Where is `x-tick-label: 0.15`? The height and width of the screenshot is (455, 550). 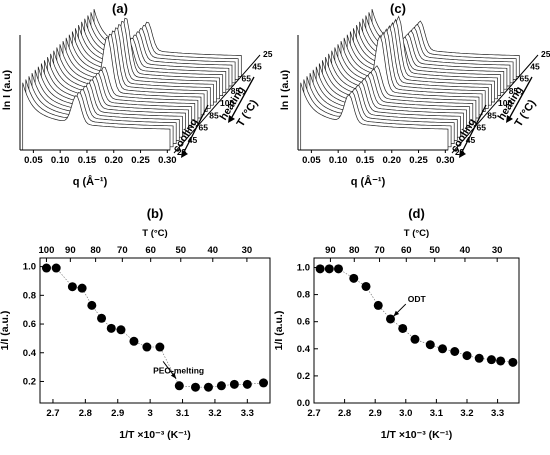 x-tick-label: 0.15 is located at coordinates (87, 160).